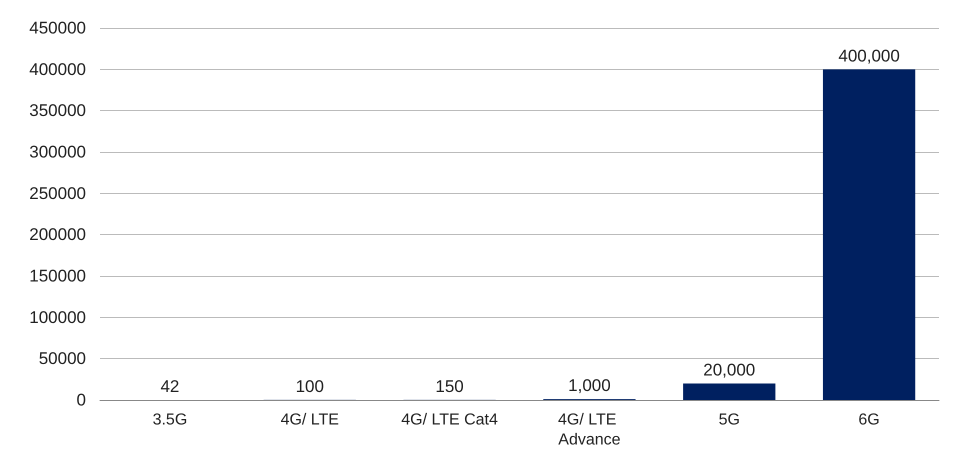  Describe the element at coordinates (729, 420) in the screenshot. I see `x-tick-label: 5G` at that location.